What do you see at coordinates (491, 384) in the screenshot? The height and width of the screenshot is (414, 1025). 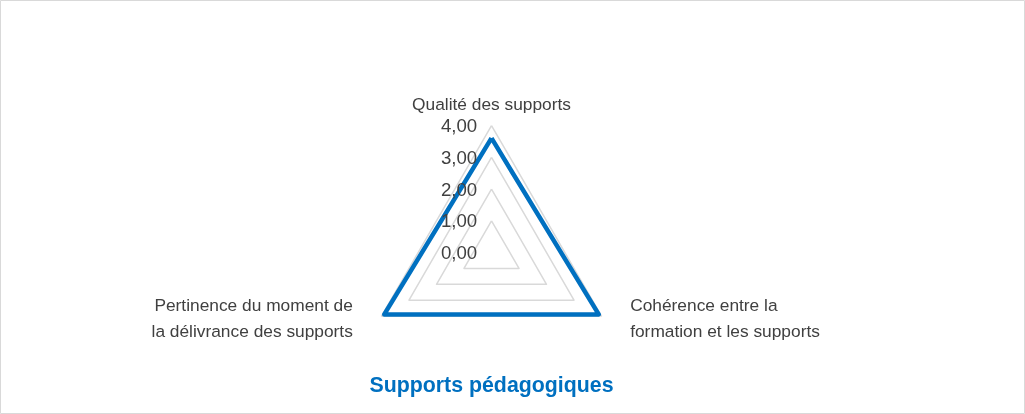 I see `text: Supports pédagogiques` at bounding box center [491, 384].